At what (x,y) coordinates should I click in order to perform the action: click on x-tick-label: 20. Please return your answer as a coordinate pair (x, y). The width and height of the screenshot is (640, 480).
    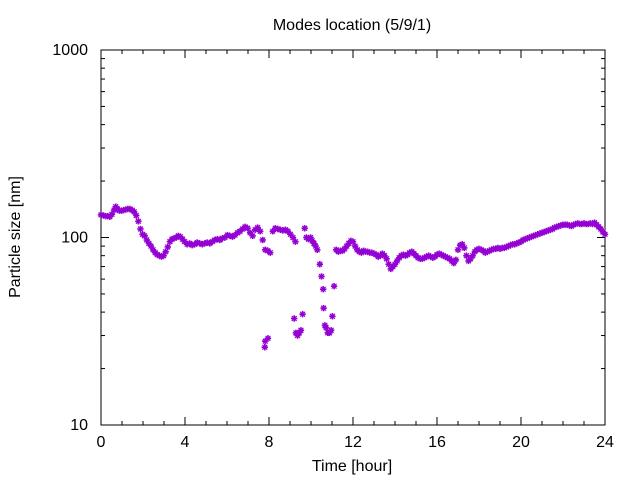
    Looking at the image, I should click on (521, 442).